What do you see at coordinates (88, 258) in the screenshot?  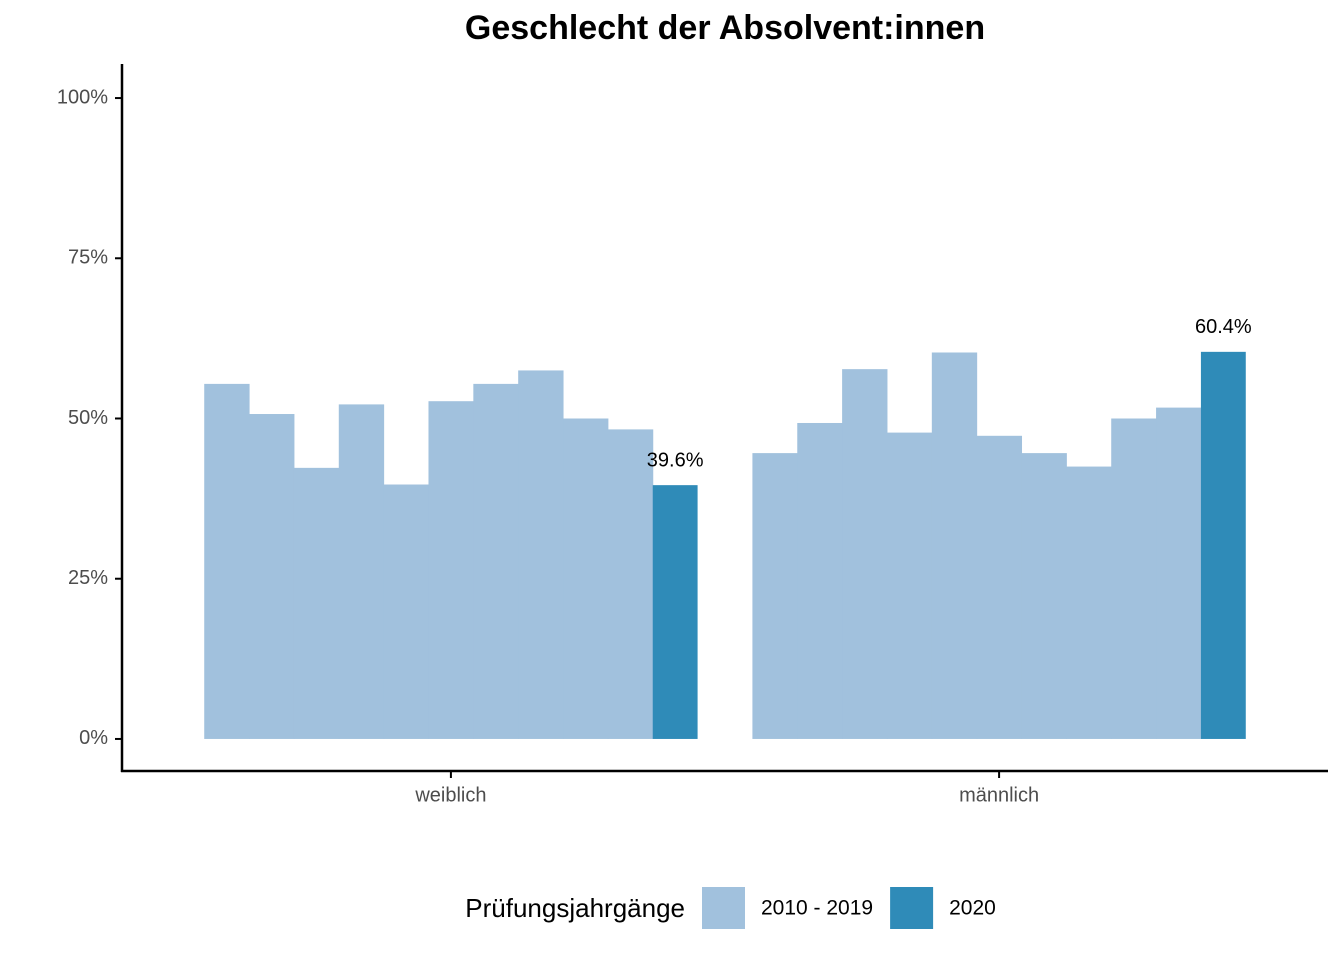 I see `y-tick-label: 75%` at bounding box center [88, 258].